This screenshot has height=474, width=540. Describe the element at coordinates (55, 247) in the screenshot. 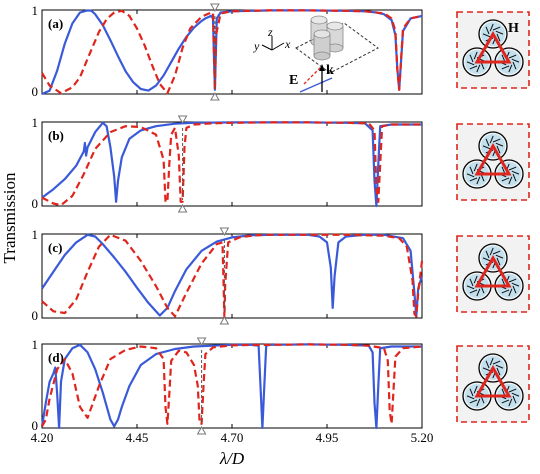

I see `panel-label: (c)` at that location.